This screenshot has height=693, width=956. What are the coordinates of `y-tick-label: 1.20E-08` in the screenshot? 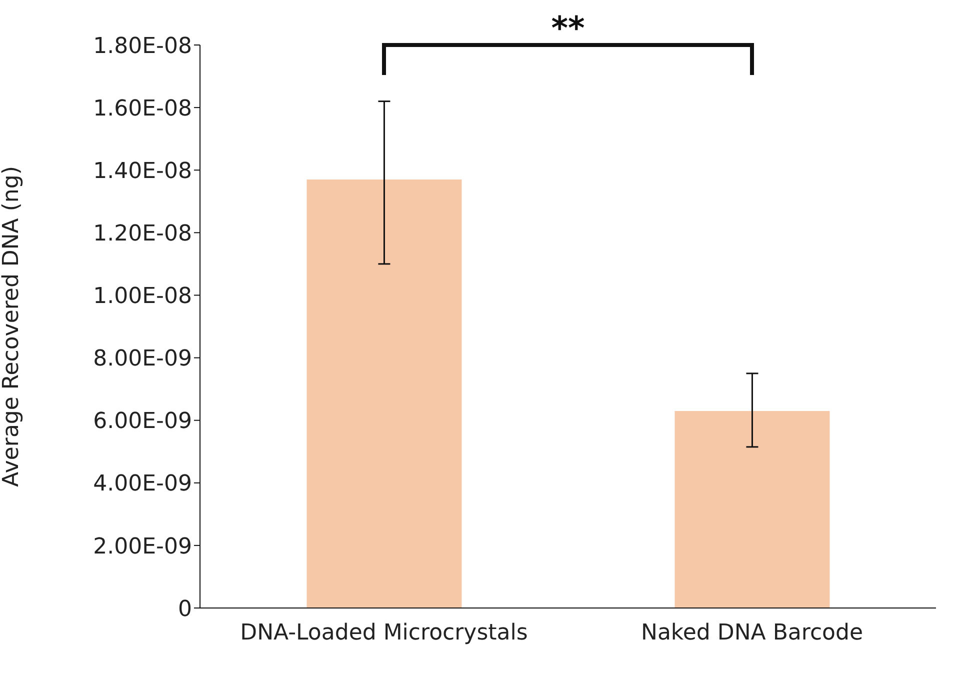 It's located at (142, 233).